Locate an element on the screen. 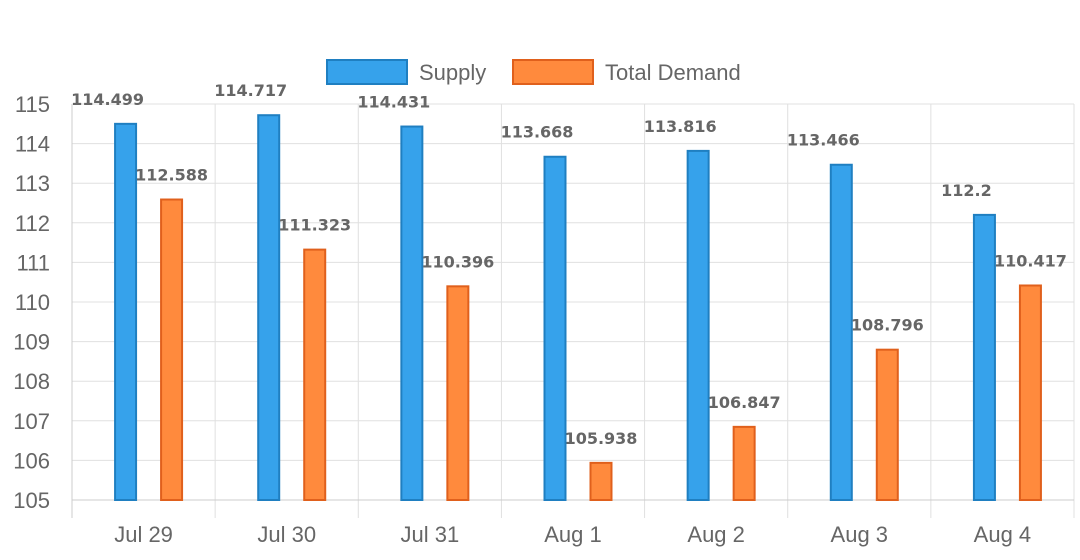 The width and height of the screenshot is (1080, 560). y-tick-label: 111 is located at coordinates (33, 262).